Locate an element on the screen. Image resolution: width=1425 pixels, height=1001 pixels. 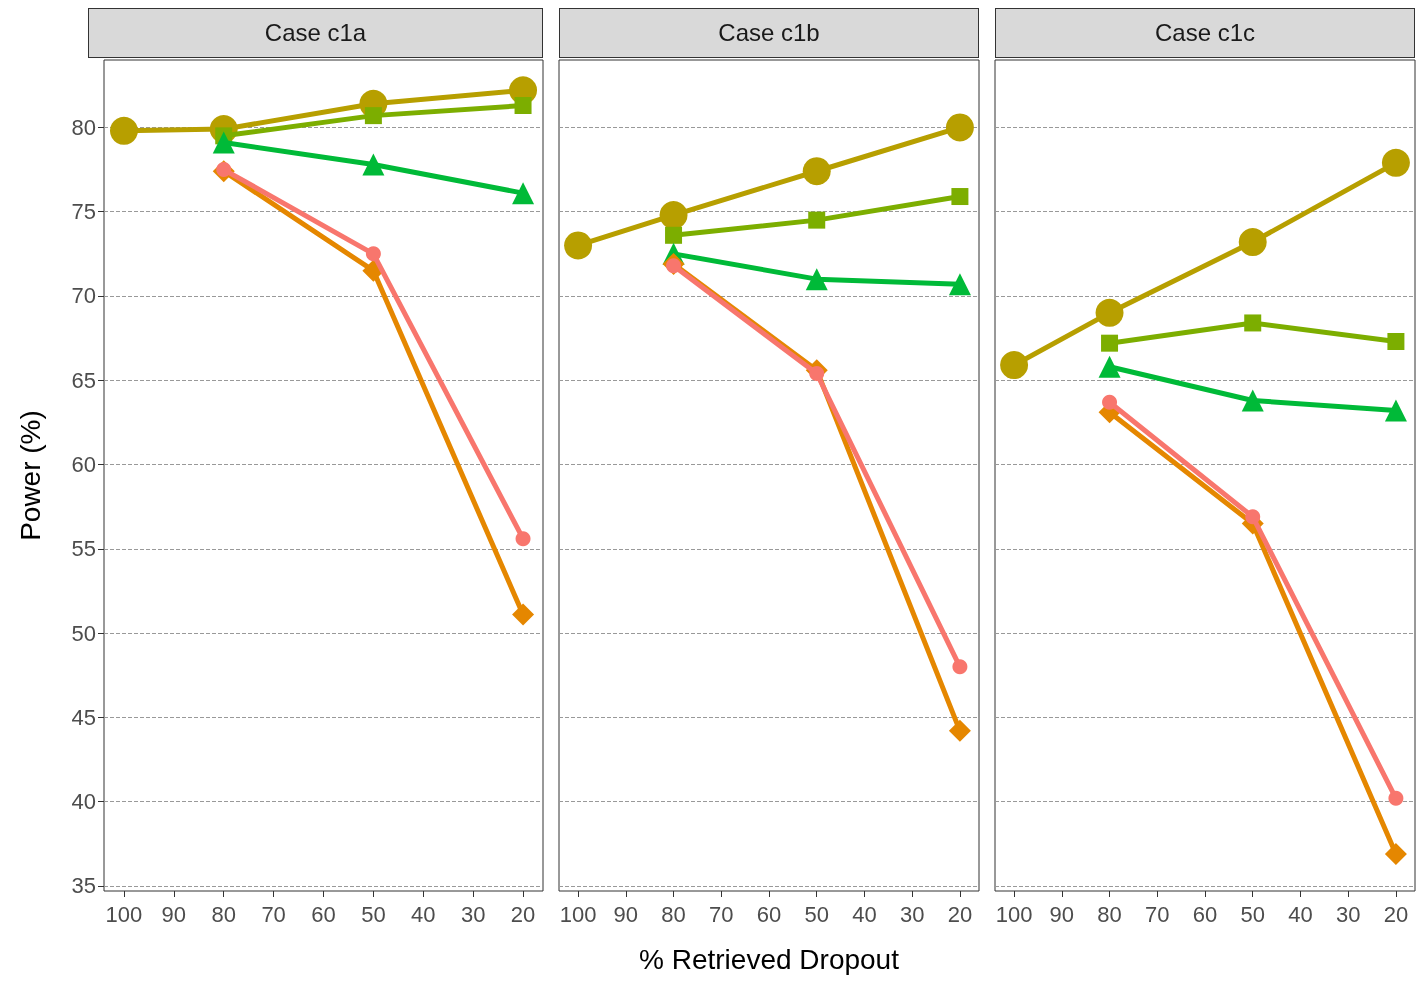
y-tick-label: 40 is located at coordinates (83, 802).